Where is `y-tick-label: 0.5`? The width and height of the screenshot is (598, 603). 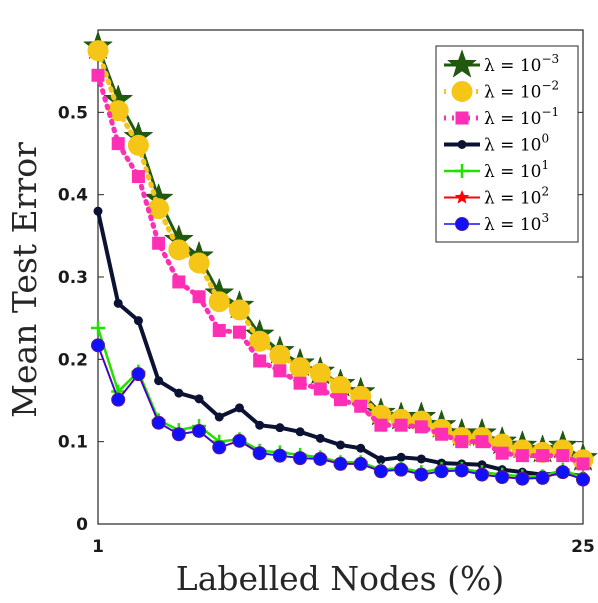 y-tick-label: 0.5 is located at coordinates (73, 113).